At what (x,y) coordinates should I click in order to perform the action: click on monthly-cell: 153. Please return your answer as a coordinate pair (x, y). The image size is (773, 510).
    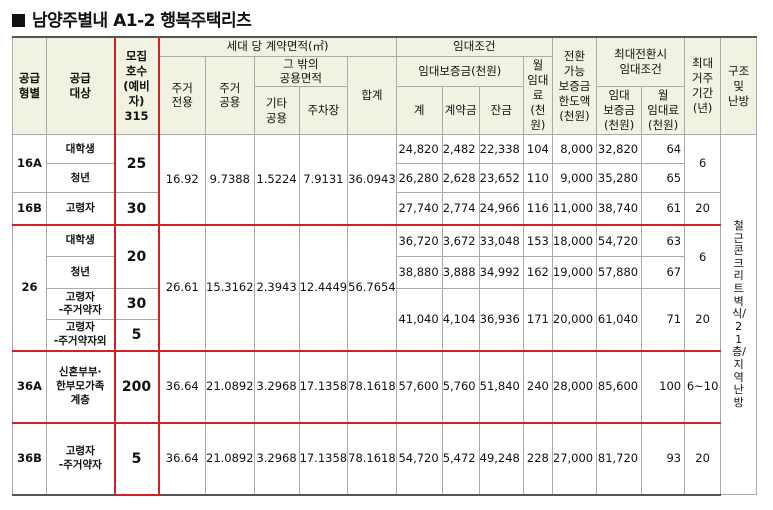
    Looking at the image, I should click on (537, 240).